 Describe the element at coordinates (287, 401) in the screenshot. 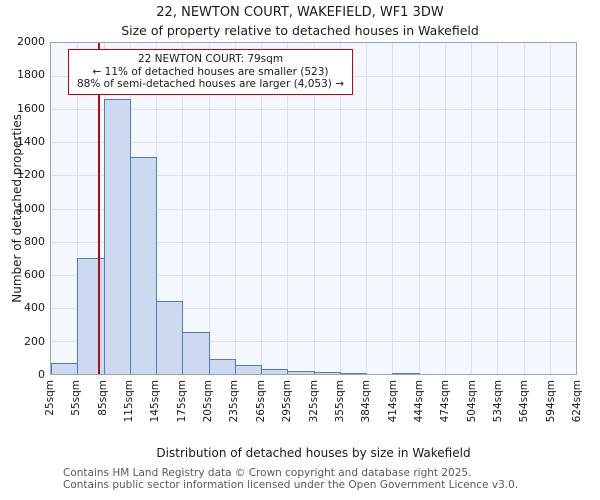

I see `x-tick-label: 295sqm` at that location.